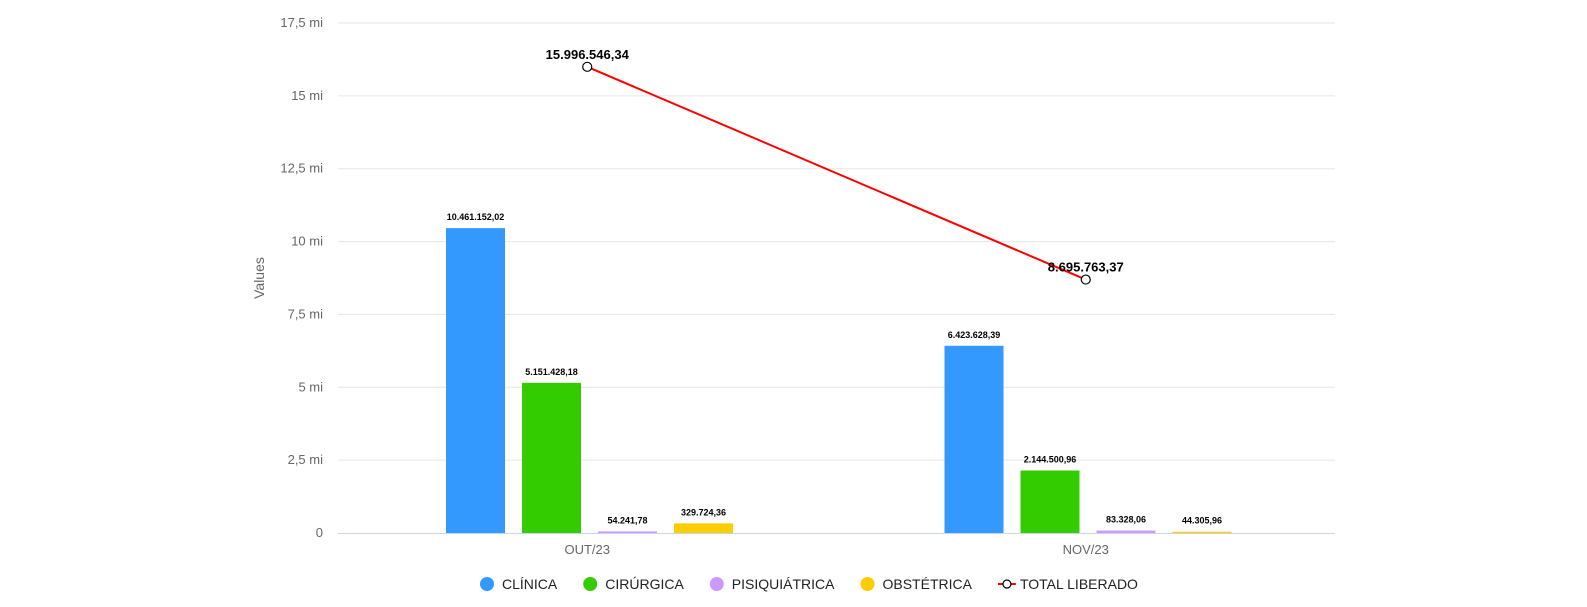 The width and height of the screenshot is (1587, 607). I want to click on bar-data-label: 10.461.152,02, so click(476, 217).